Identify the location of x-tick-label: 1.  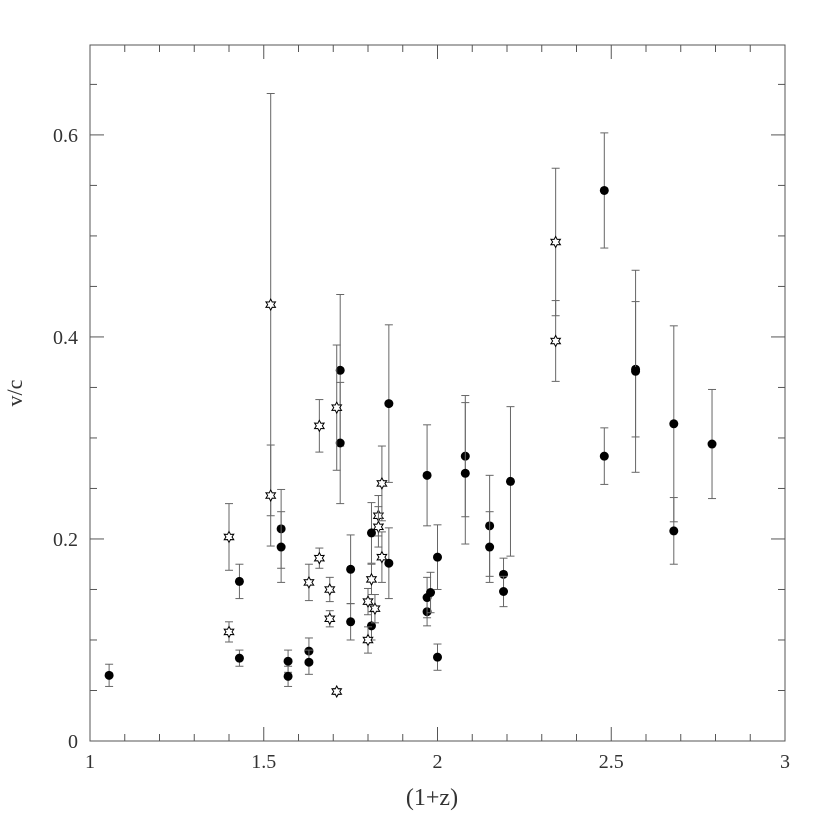
(90, 762).